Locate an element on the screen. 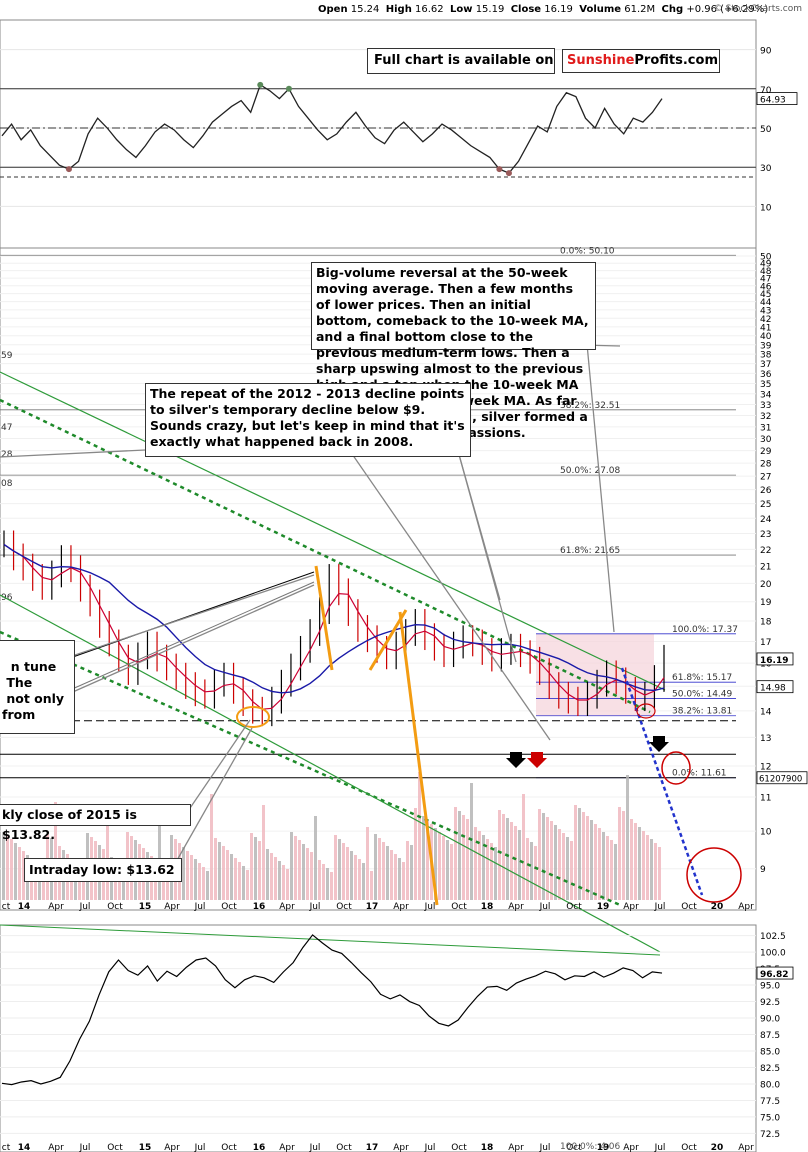 This screenshot has height=1152, width=808. price-tick-label: 17 is located at coordinates (765, 643).